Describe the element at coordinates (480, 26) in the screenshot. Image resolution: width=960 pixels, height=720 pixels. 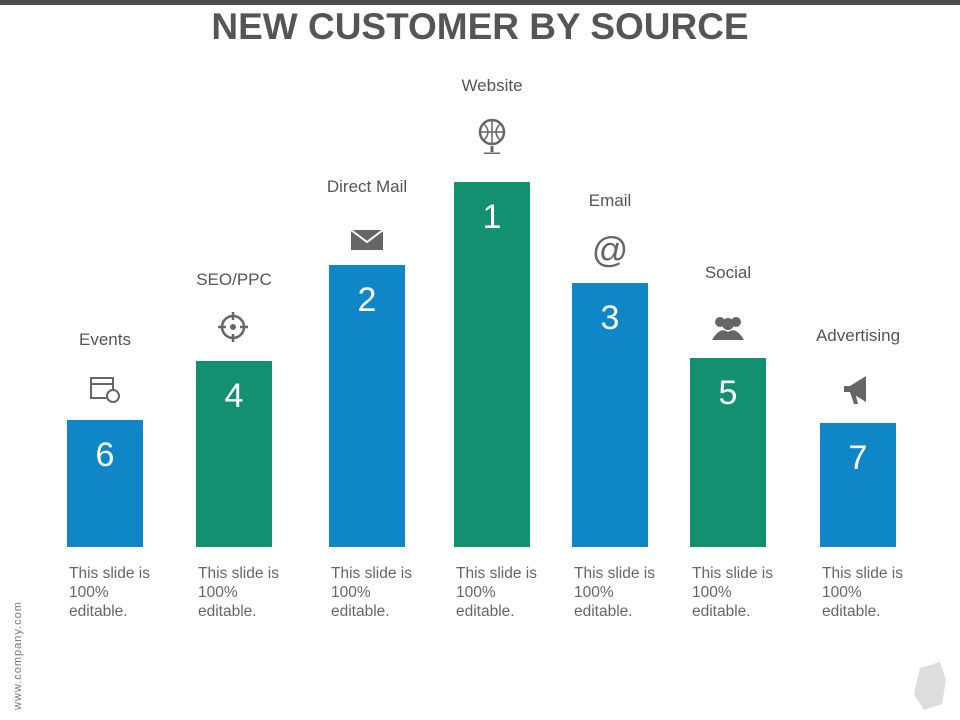
I see `slide-title: NEW CUSTOMER BY SOURCE` at that location.